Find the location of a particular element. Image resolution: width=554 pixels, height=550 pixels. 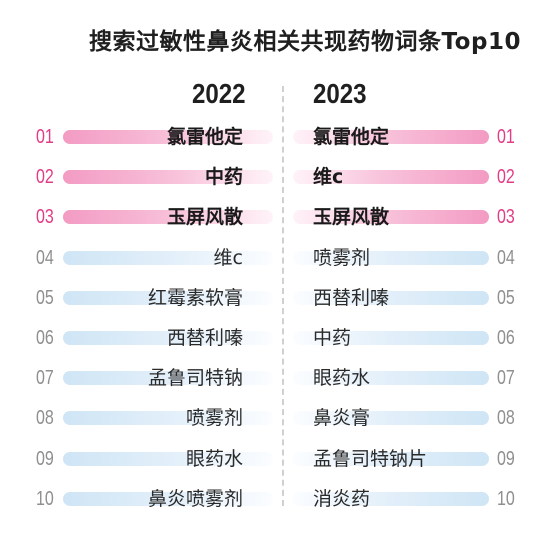

left-2022-row-8: 08 喷雾剂 is located at coordinates (277, 418).